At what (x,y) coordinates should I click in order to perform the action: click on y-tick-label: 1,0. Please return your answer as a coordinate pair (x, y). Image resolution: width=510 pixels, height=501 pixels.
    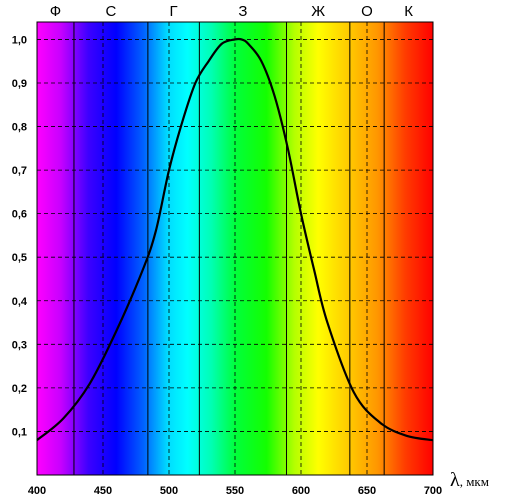
    Looking at the image, I should click on (19, 40).